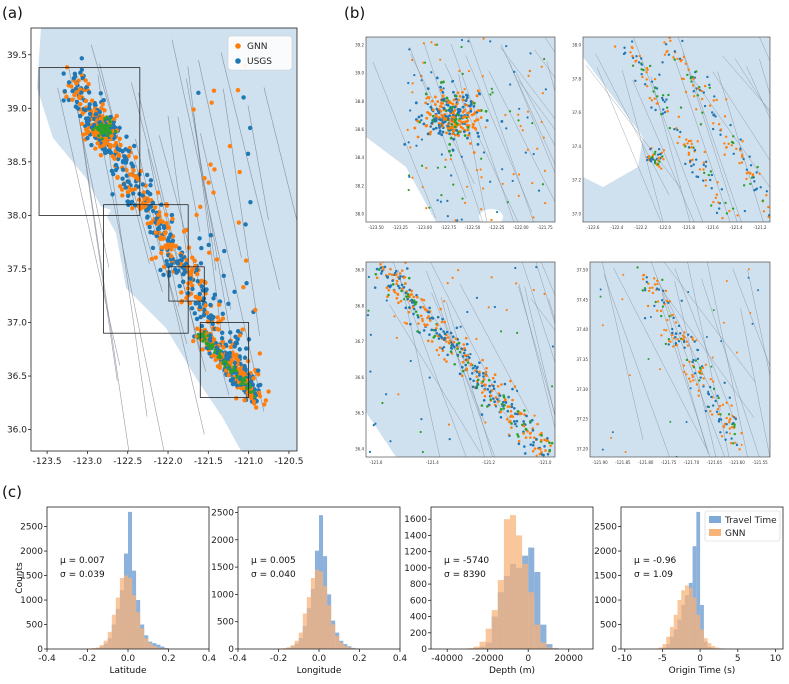 This screenshot has width=789, height=684. Describe the element at coordinates (418, 601) in the screenshot. I see `y-tick-label: 600` at that location.